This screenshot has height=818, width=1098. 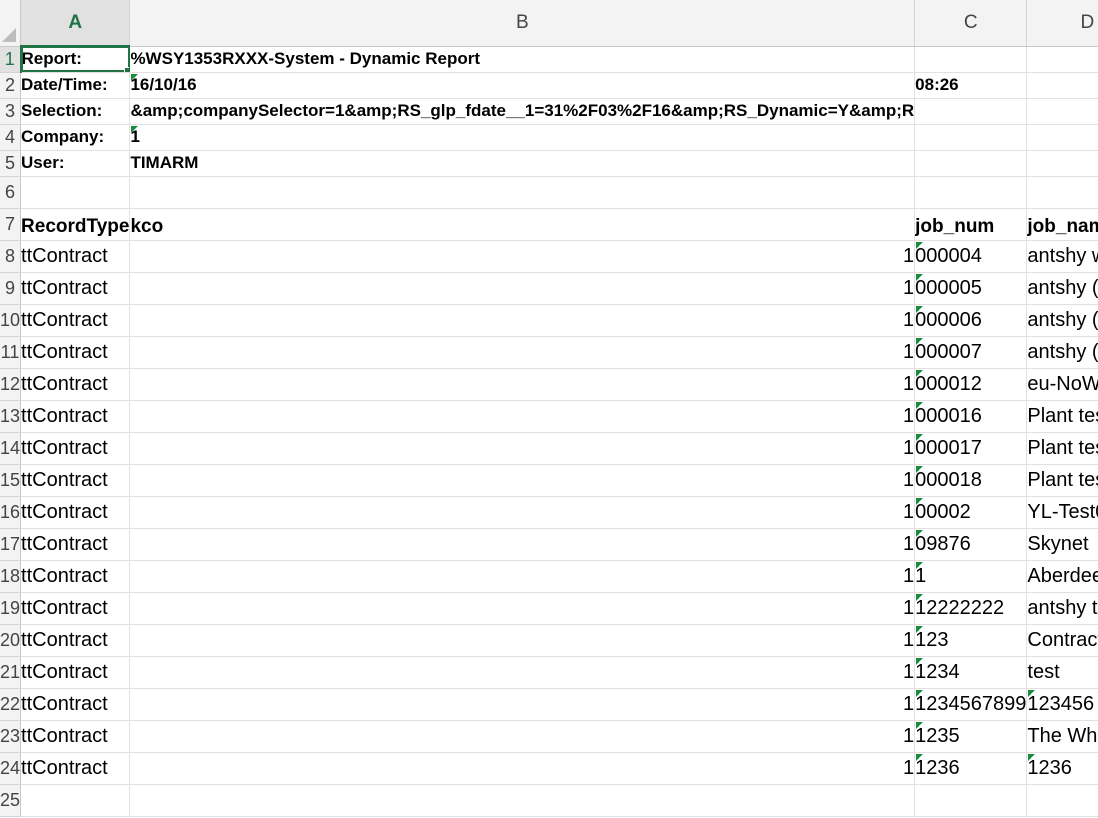 I want to click on table-cell: 000005, so click(x=971, y=288).